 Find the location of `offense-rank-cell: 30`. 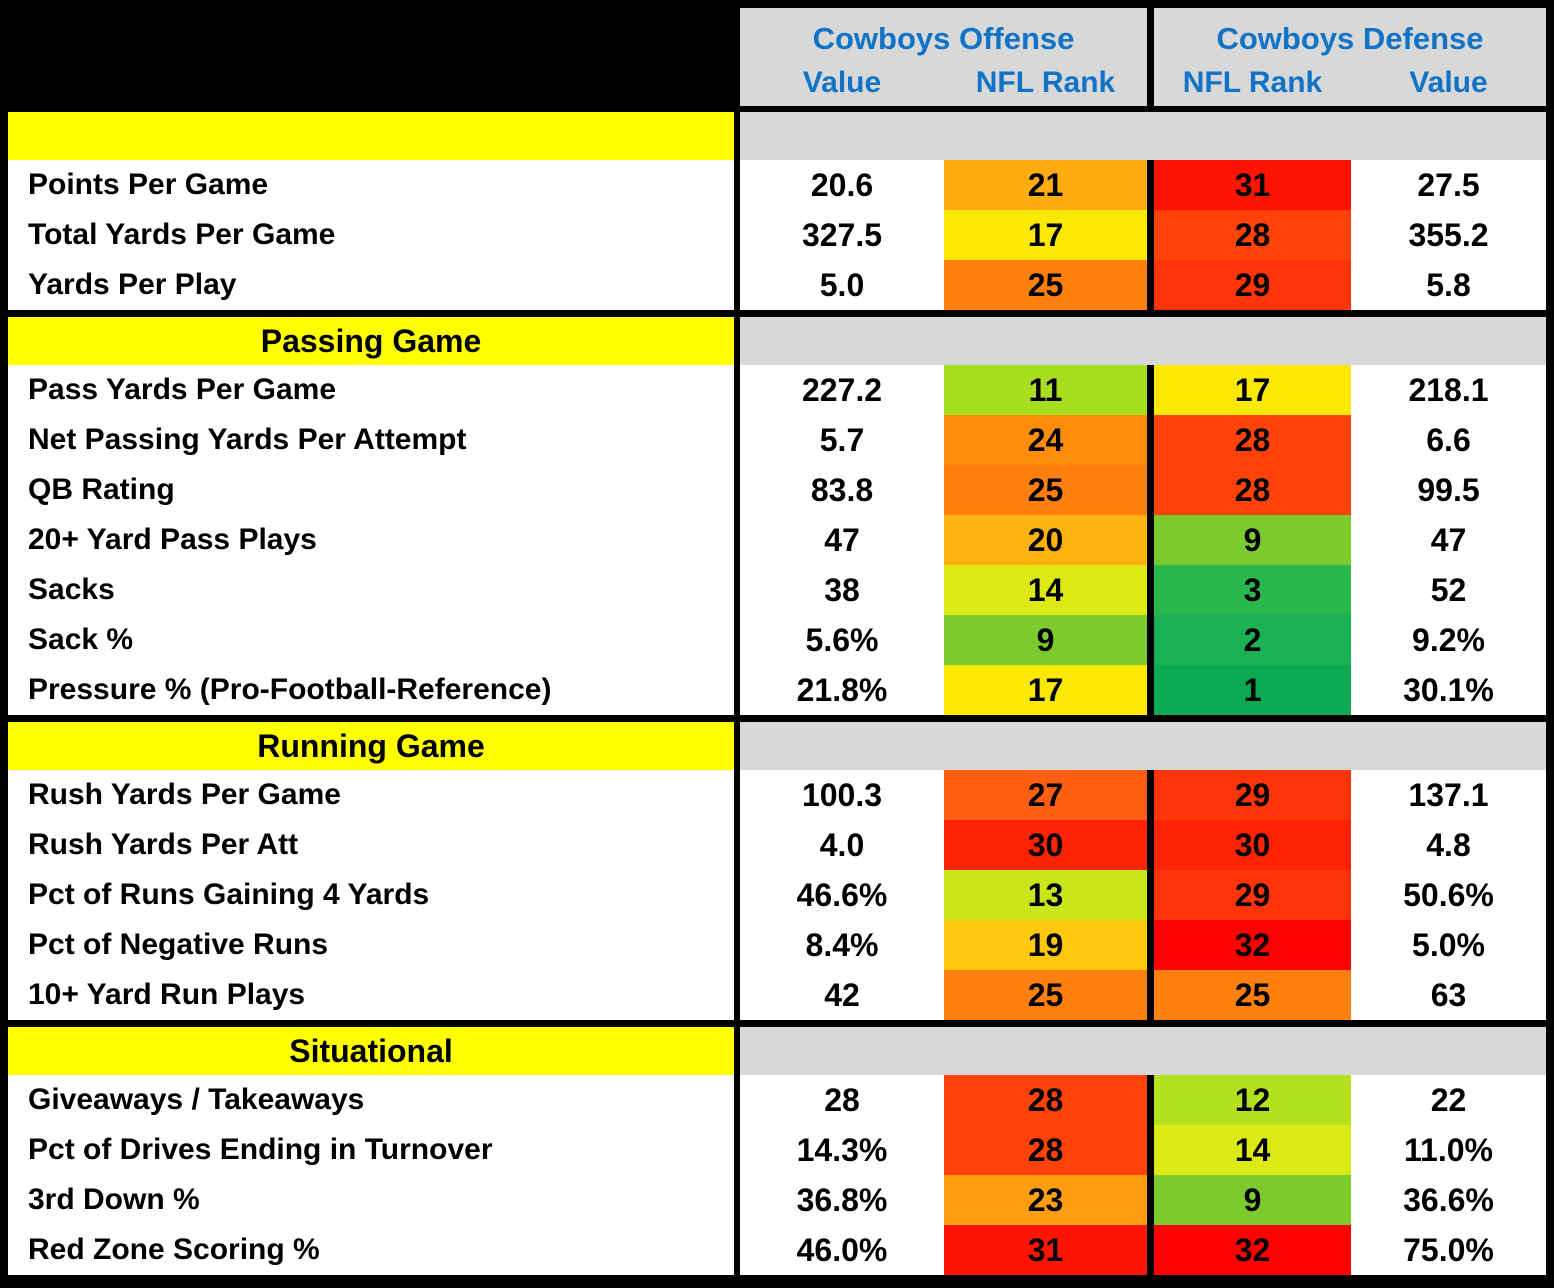

offense-rank-cell: 30 is located at coordinates (1045, 845).